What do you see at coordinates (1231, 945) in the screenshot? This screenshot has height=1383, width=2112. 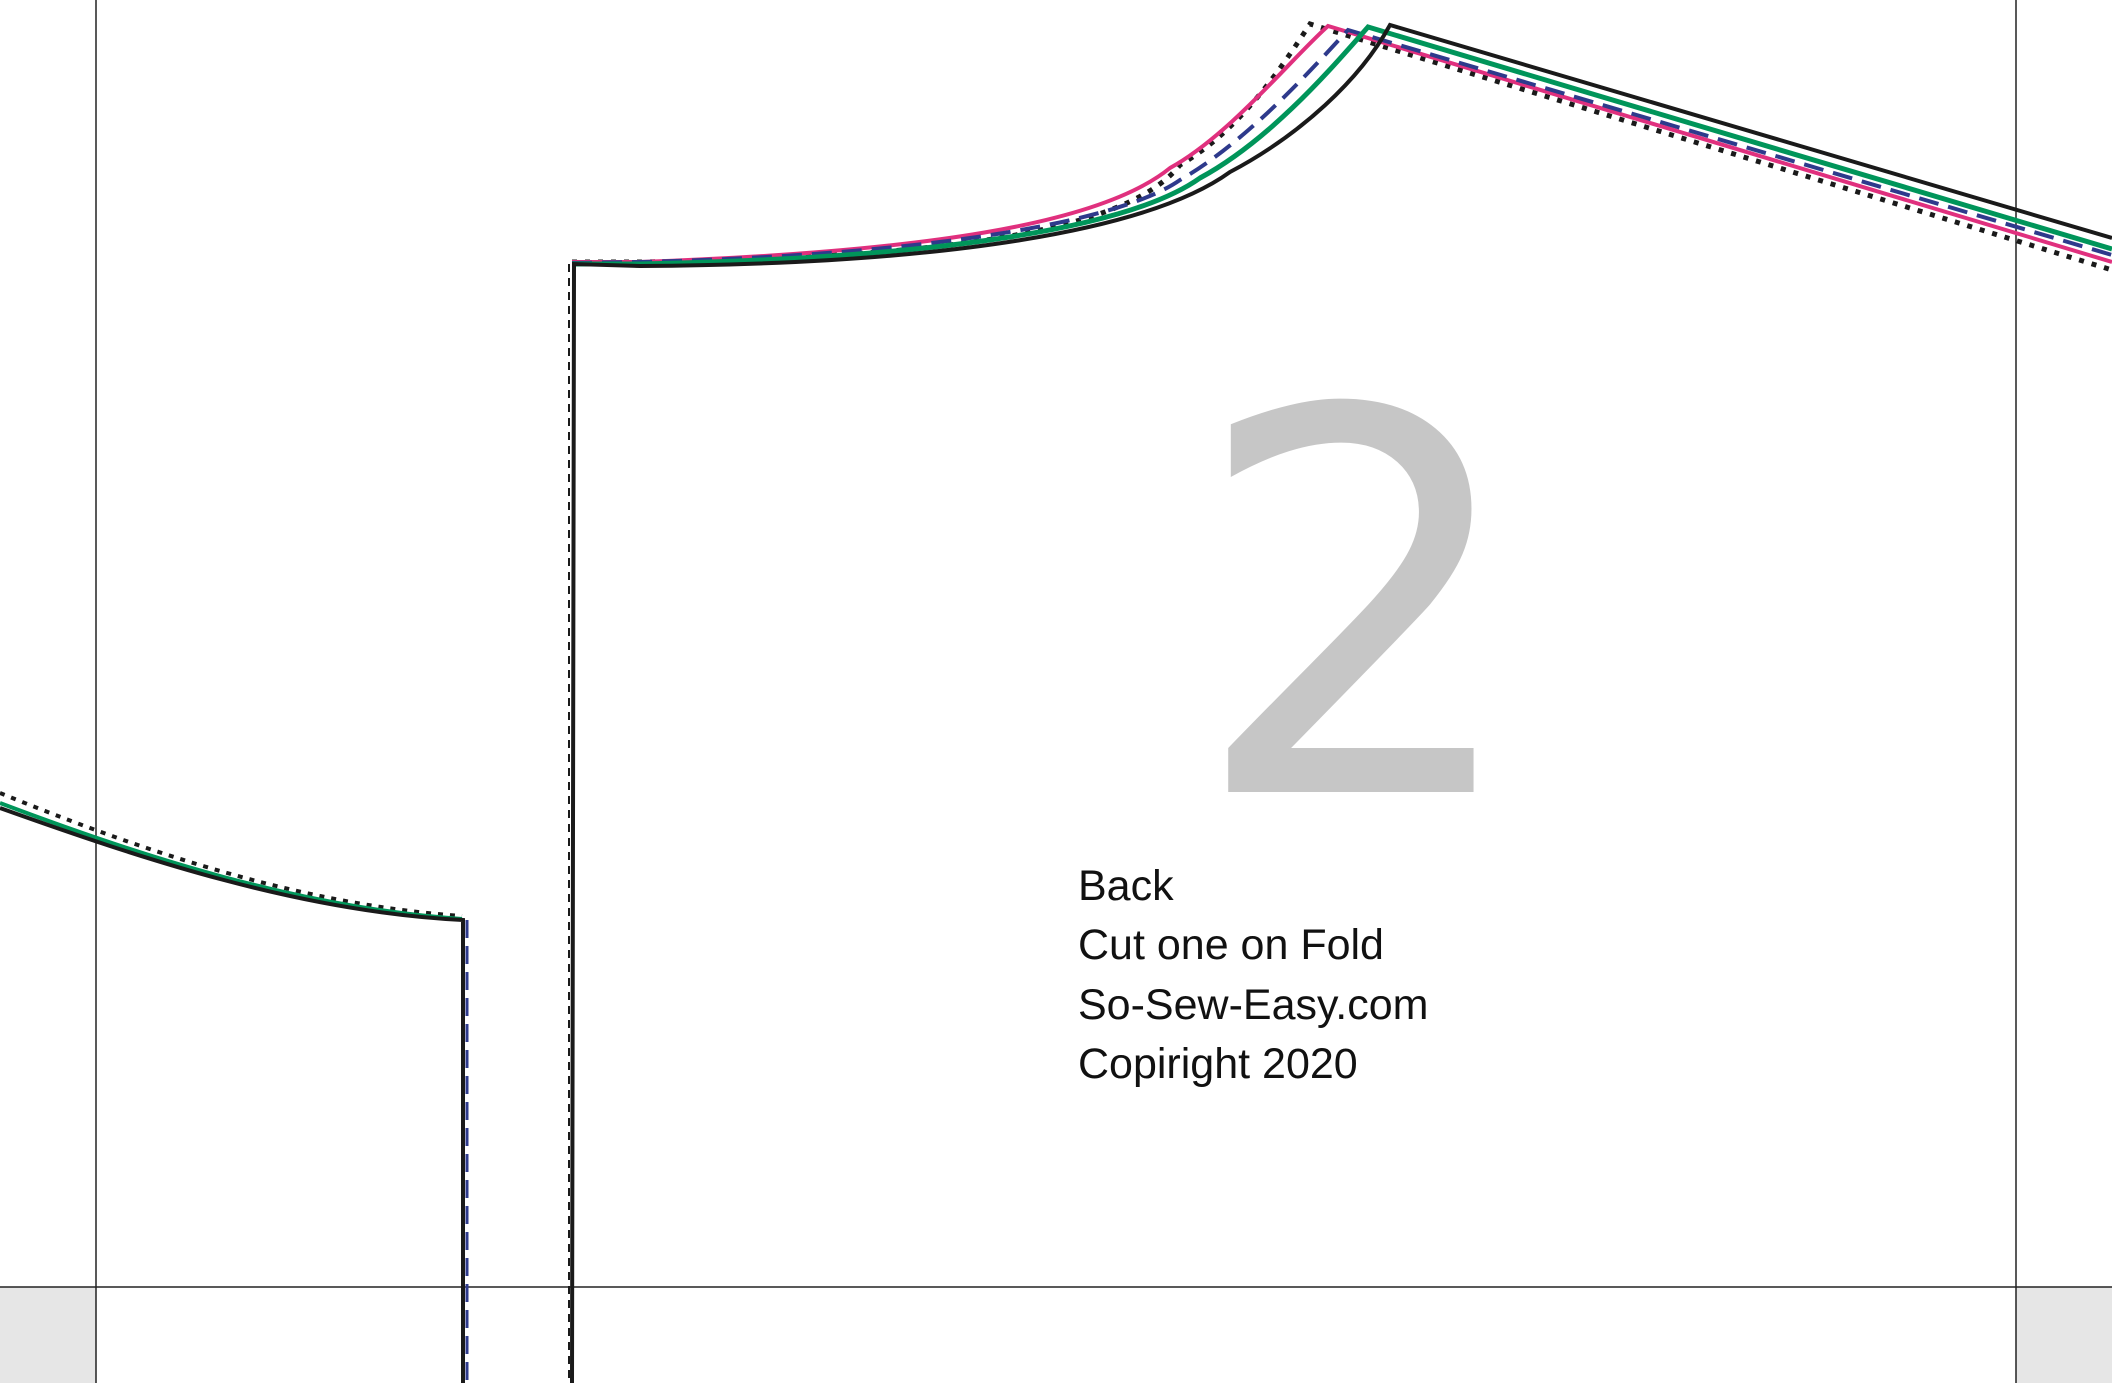 I see `label-cut-instruction: Cut one on Fold` at bounding box center [1231, 945].